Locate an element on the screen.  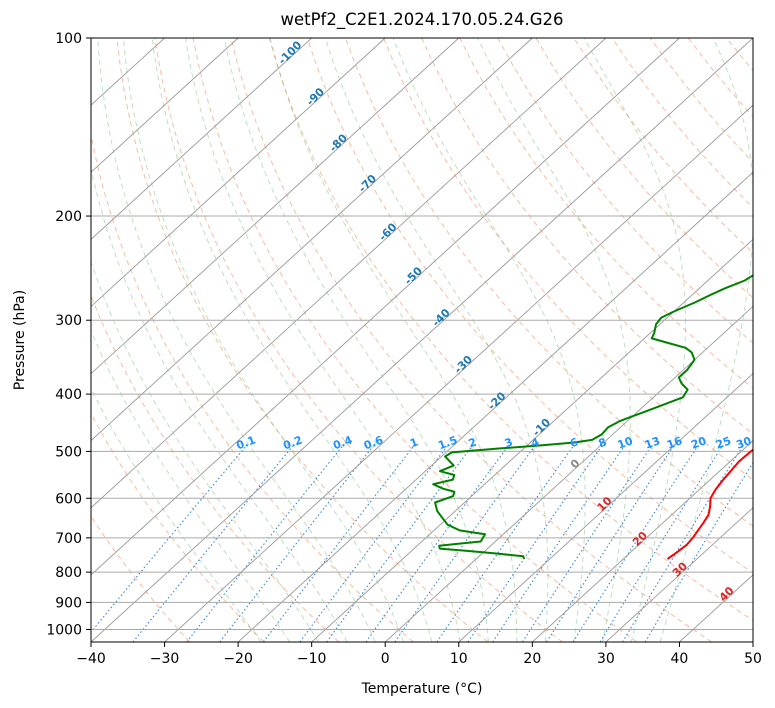
x-tick-label: 40 is located at coordinates (680, 659).